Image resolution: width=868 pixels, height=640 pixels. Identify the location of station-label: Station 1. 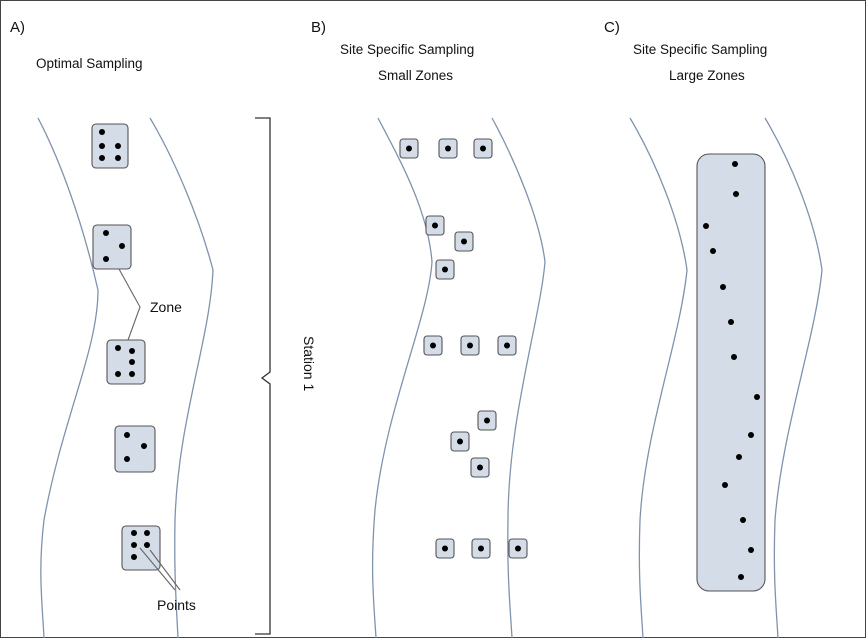
(309, 363).